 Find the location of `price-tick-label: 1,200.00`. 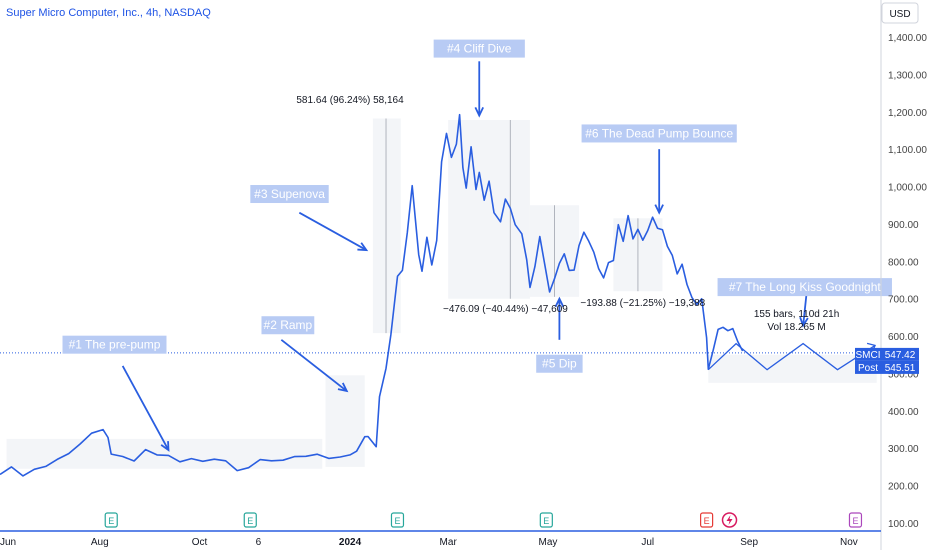

price-tick-label: 1,200.00 is located at coordinates (907, 113).